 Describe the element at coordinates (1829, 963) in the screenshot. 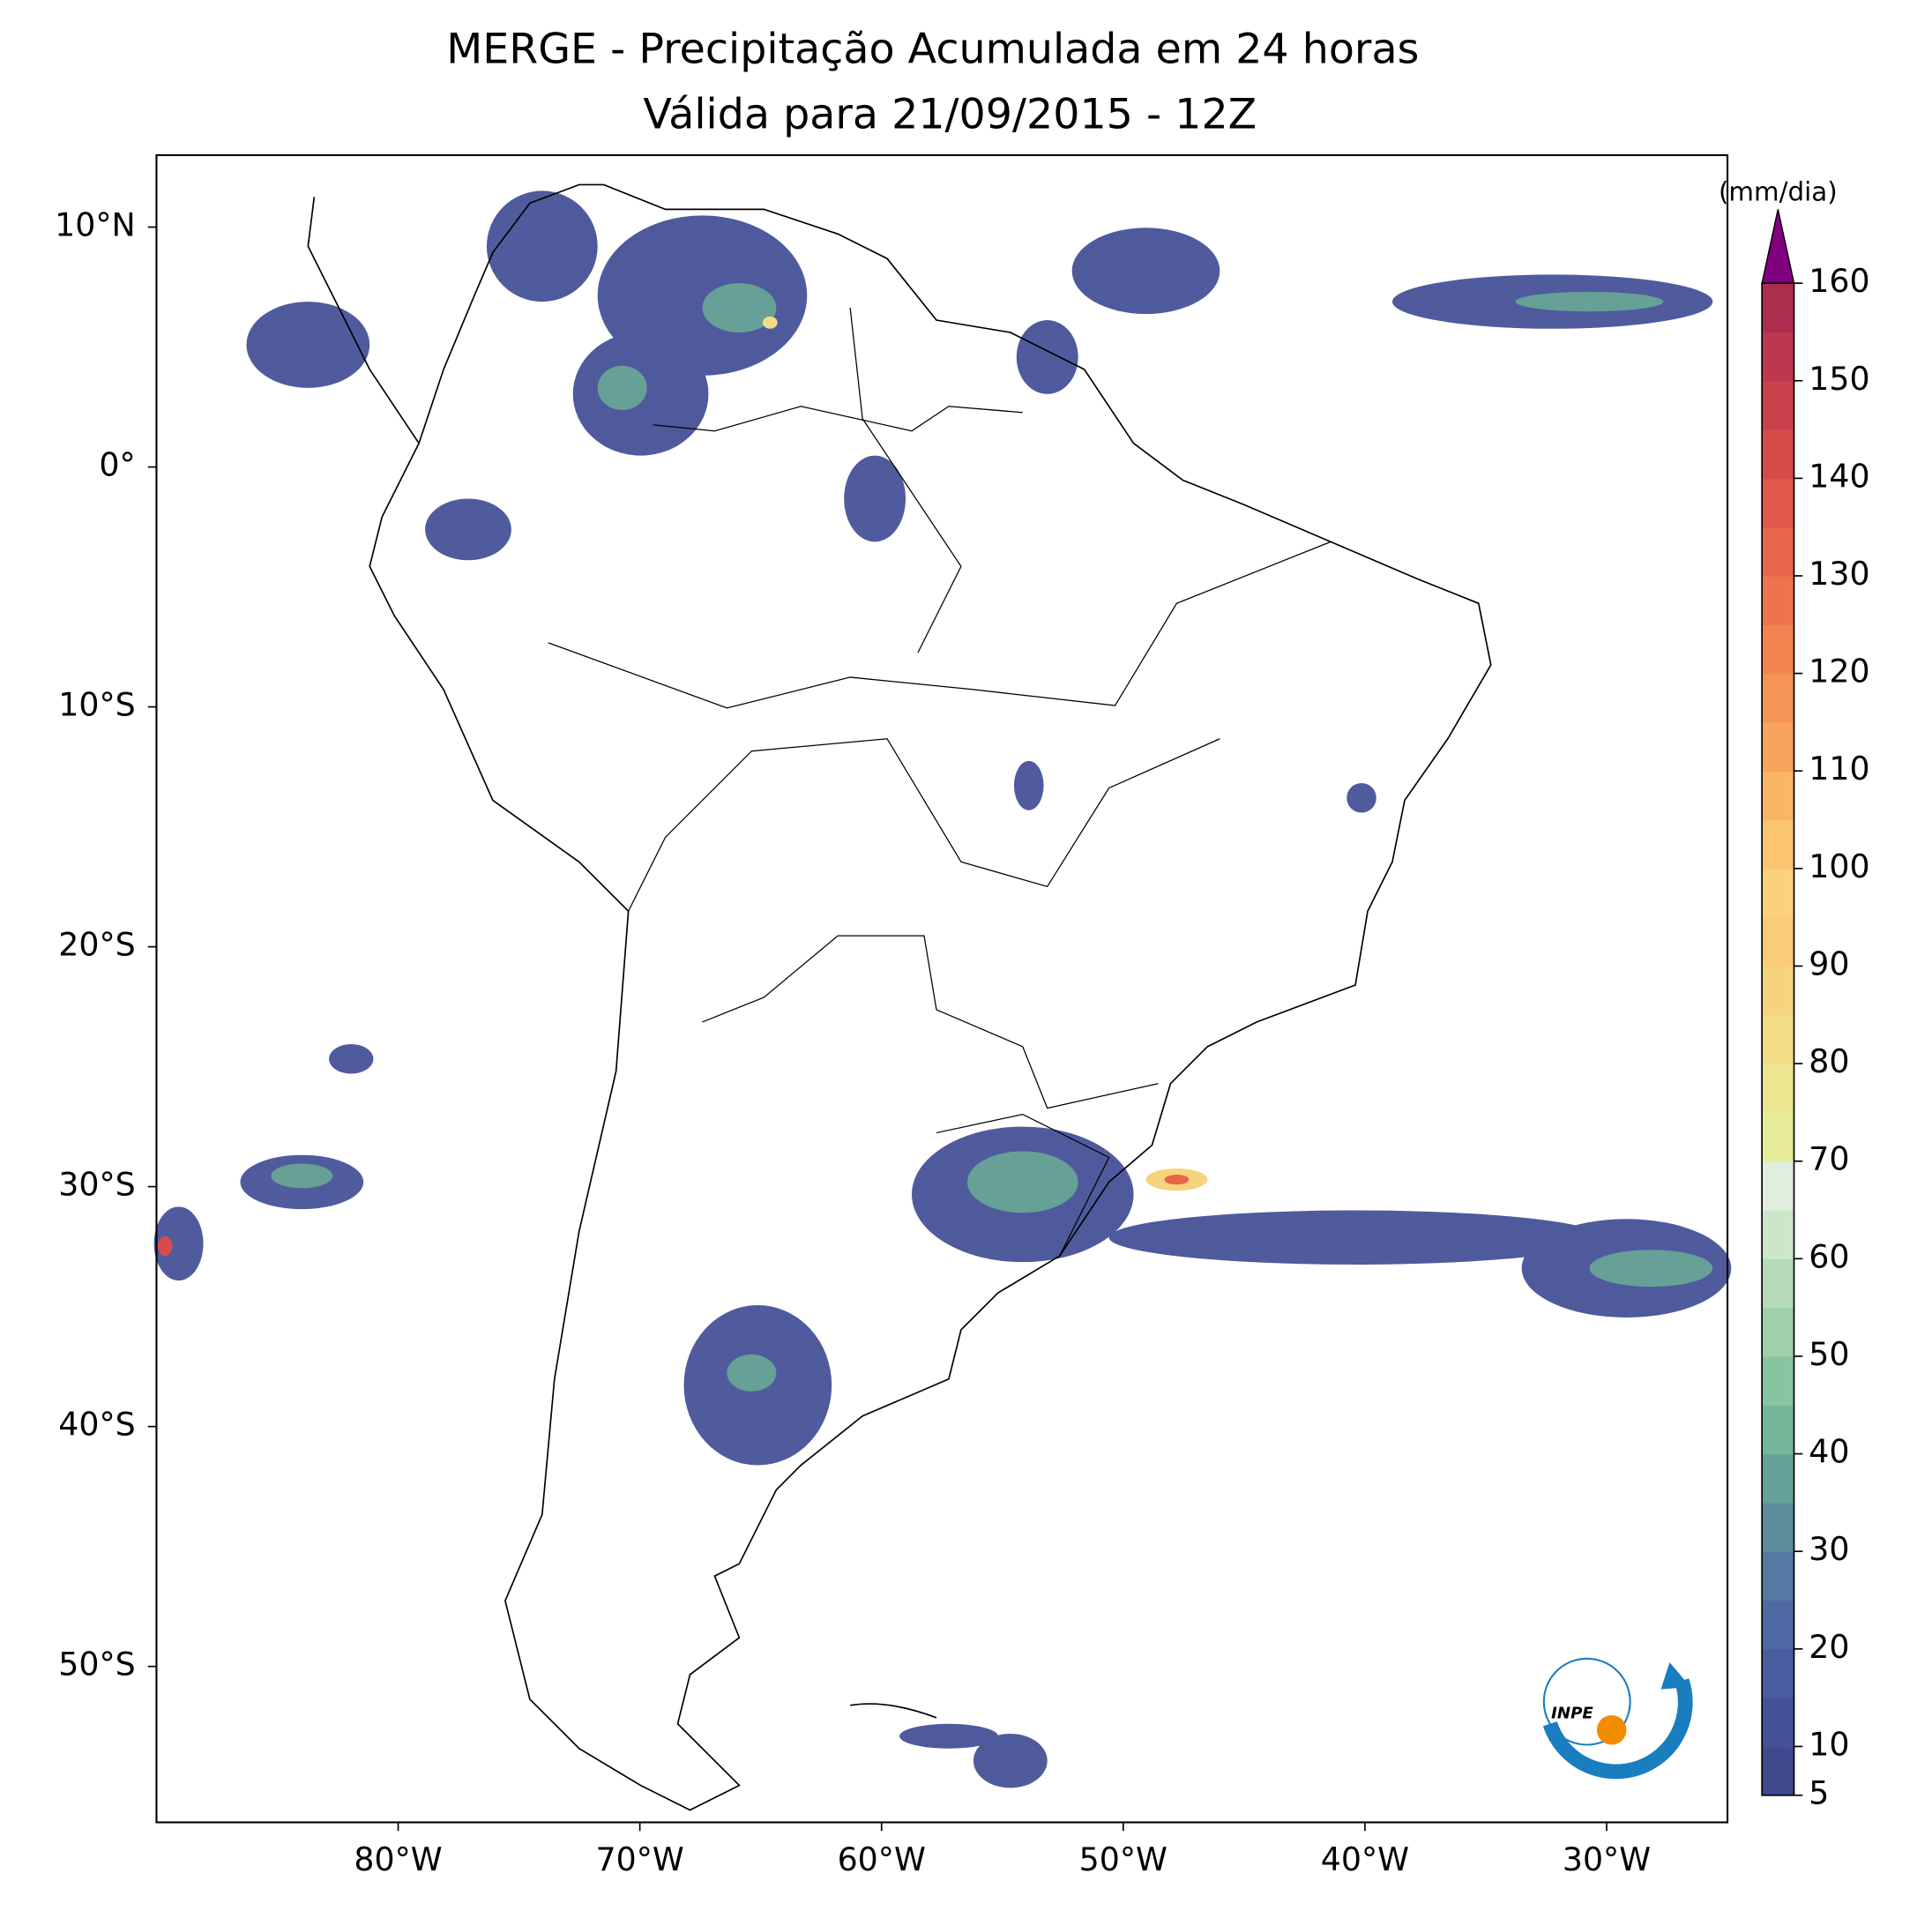

I see `colorbar-tick-label: 90` at that location.